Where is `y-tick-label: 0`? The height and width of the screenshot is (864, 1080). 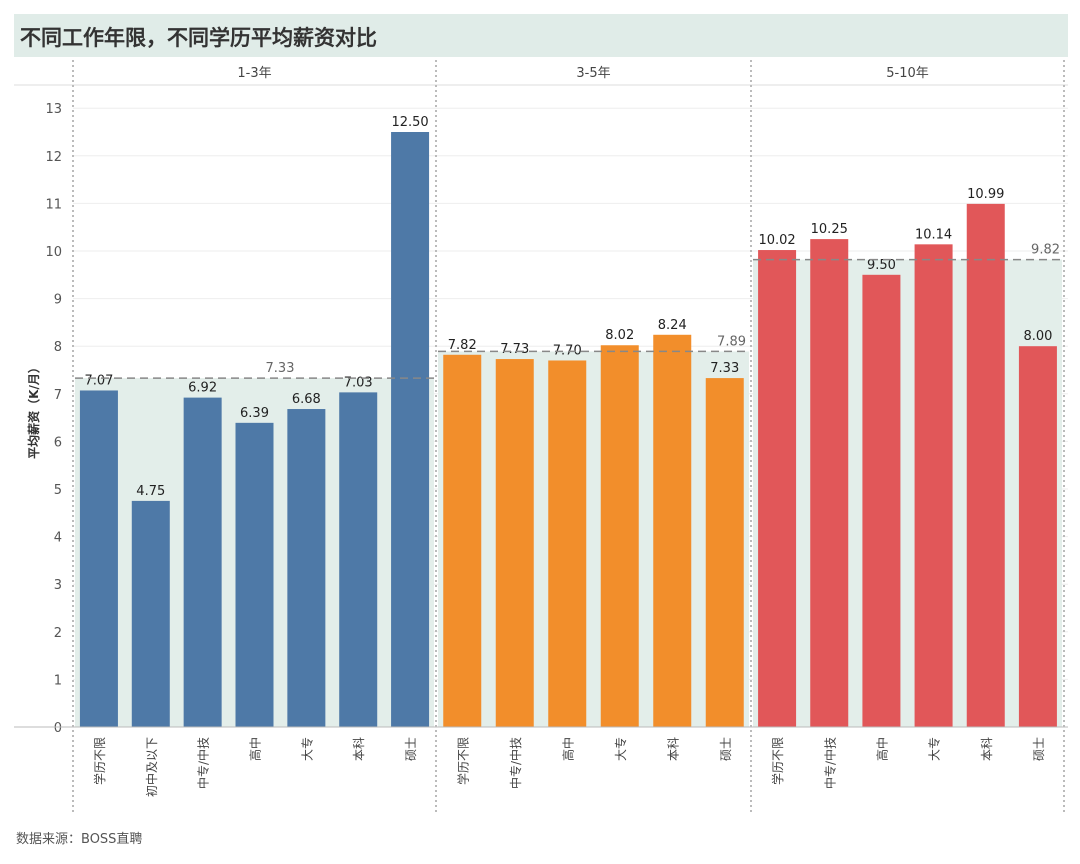
y-tick-label: 0 is located at coordinates (58, 728).